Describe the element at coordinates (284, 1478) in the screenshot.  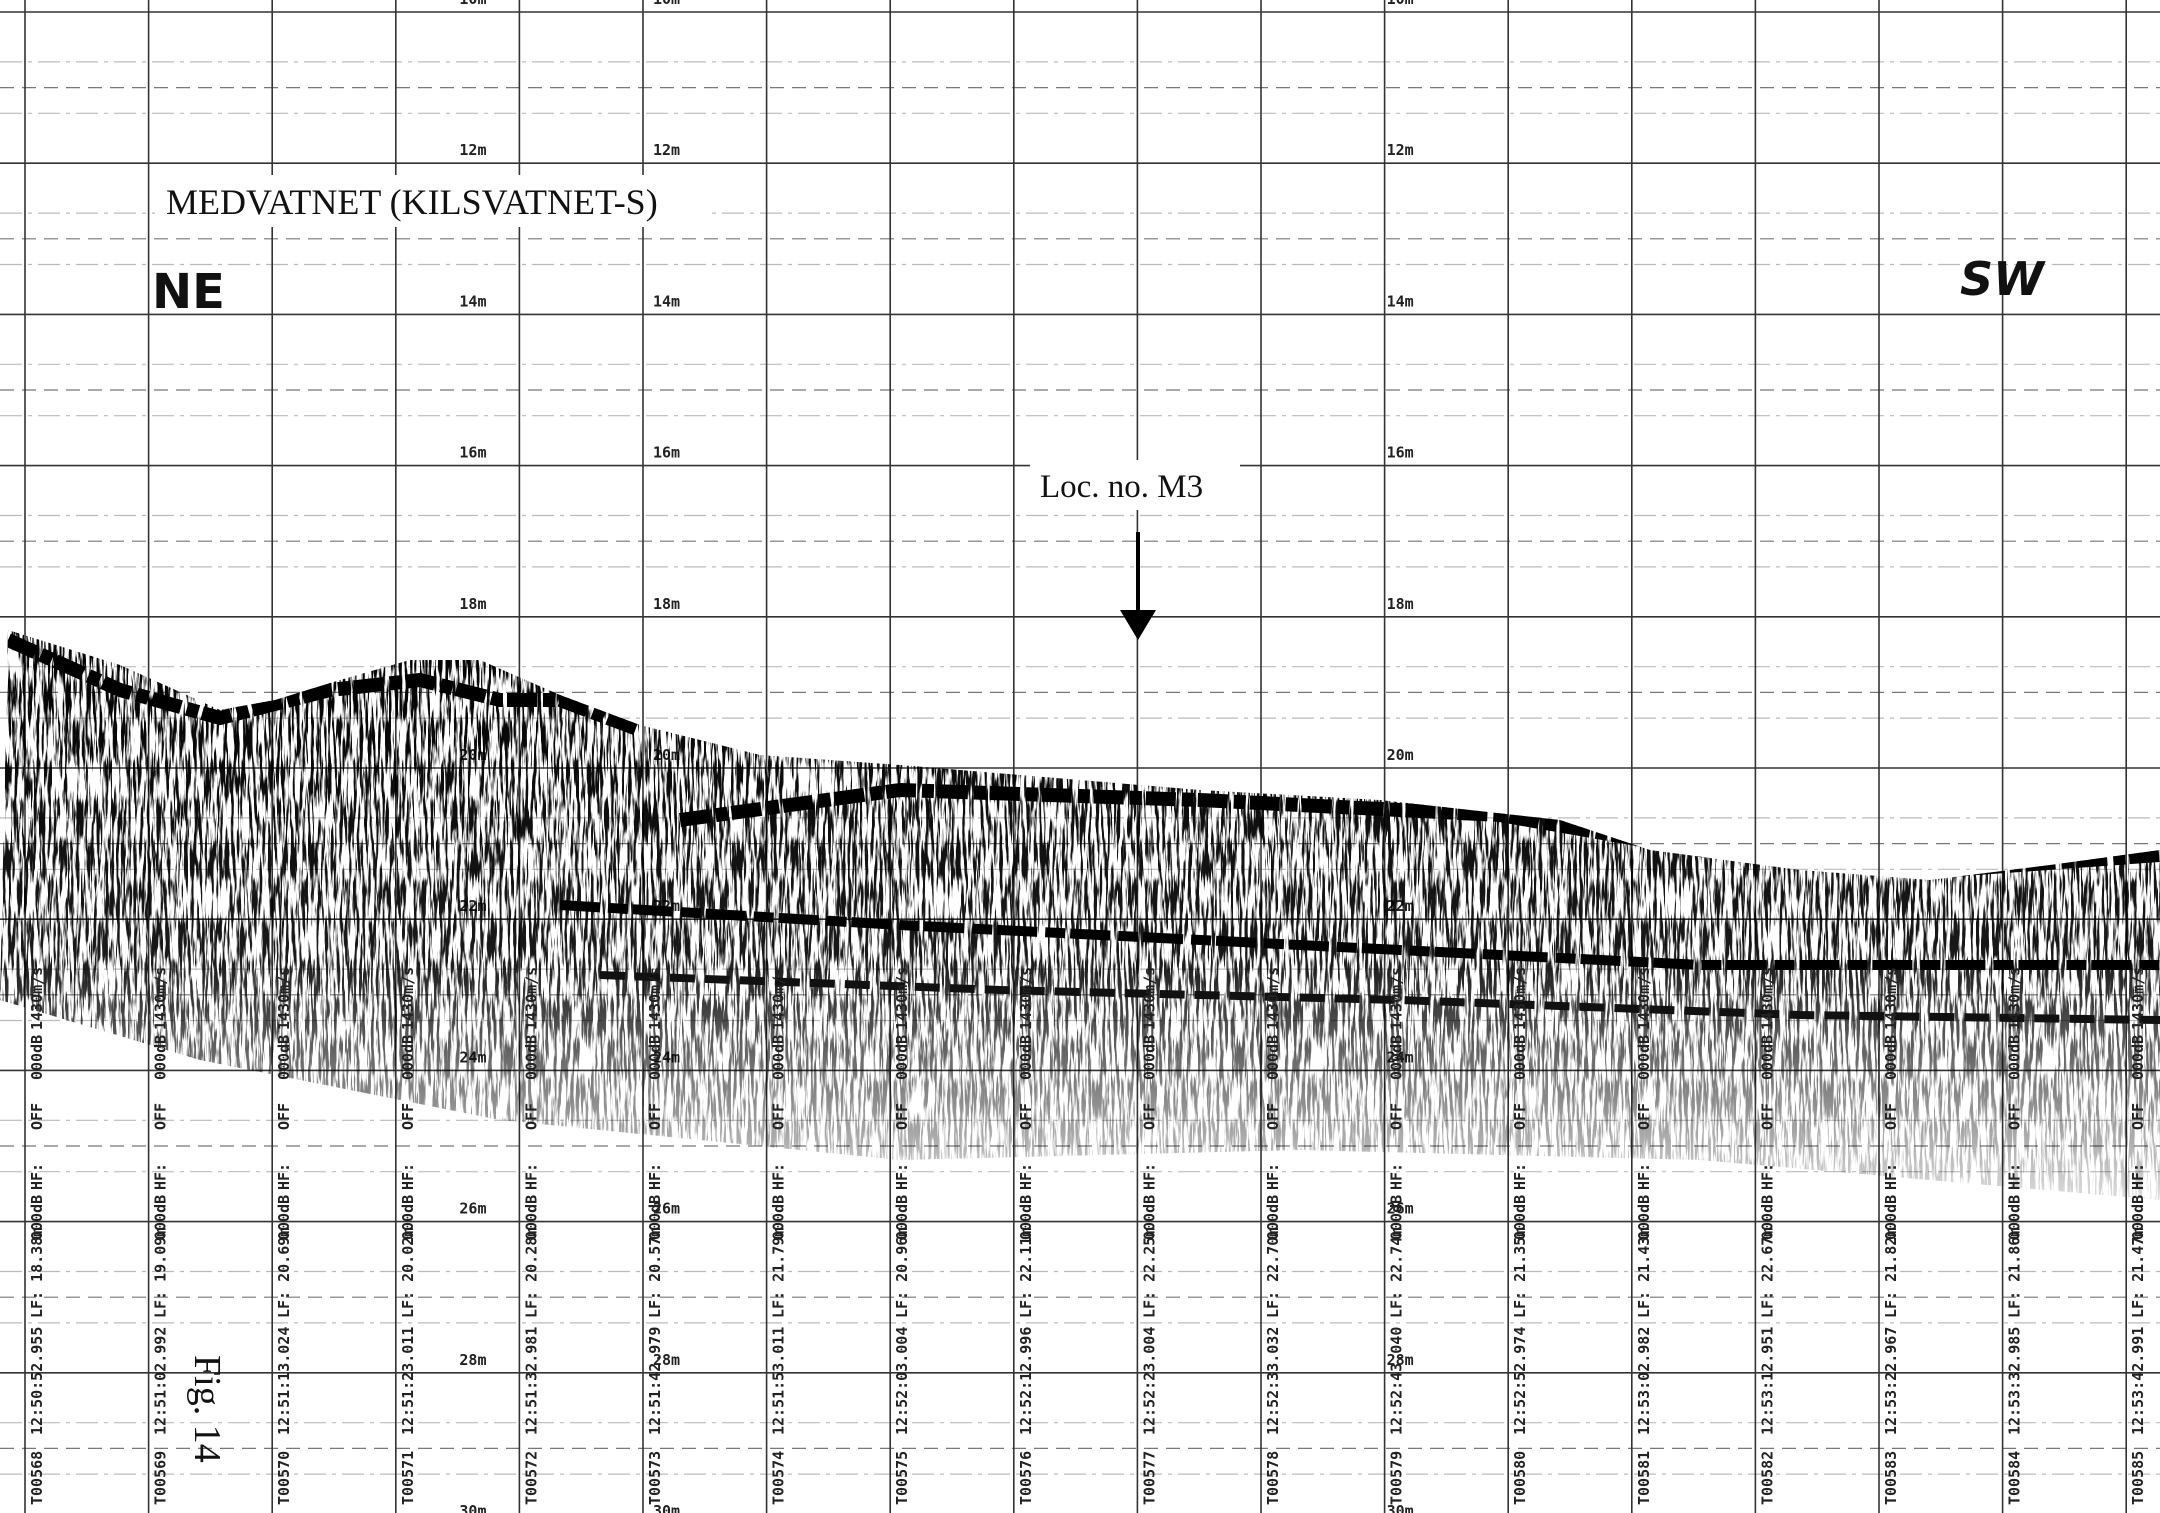
I see `ping-id: T00570` at that location.